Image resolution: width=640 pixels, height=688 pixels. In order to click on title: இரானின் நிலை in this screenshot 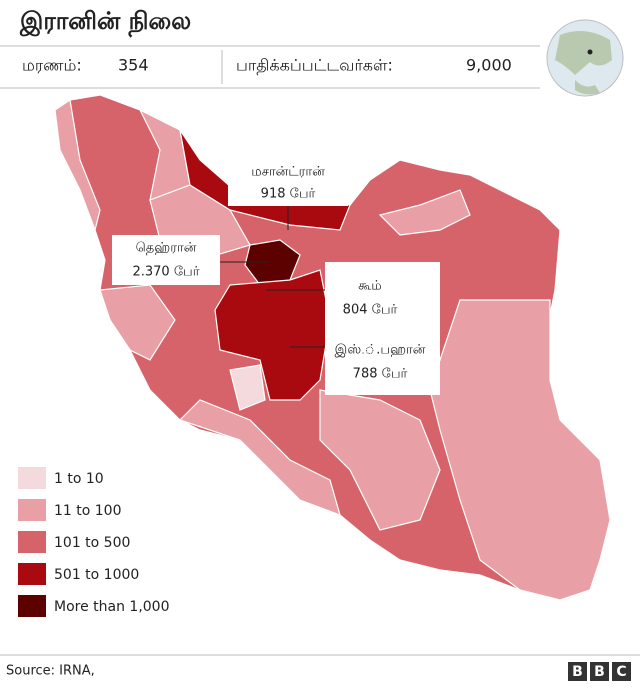, I will do `click(105, 22)`.